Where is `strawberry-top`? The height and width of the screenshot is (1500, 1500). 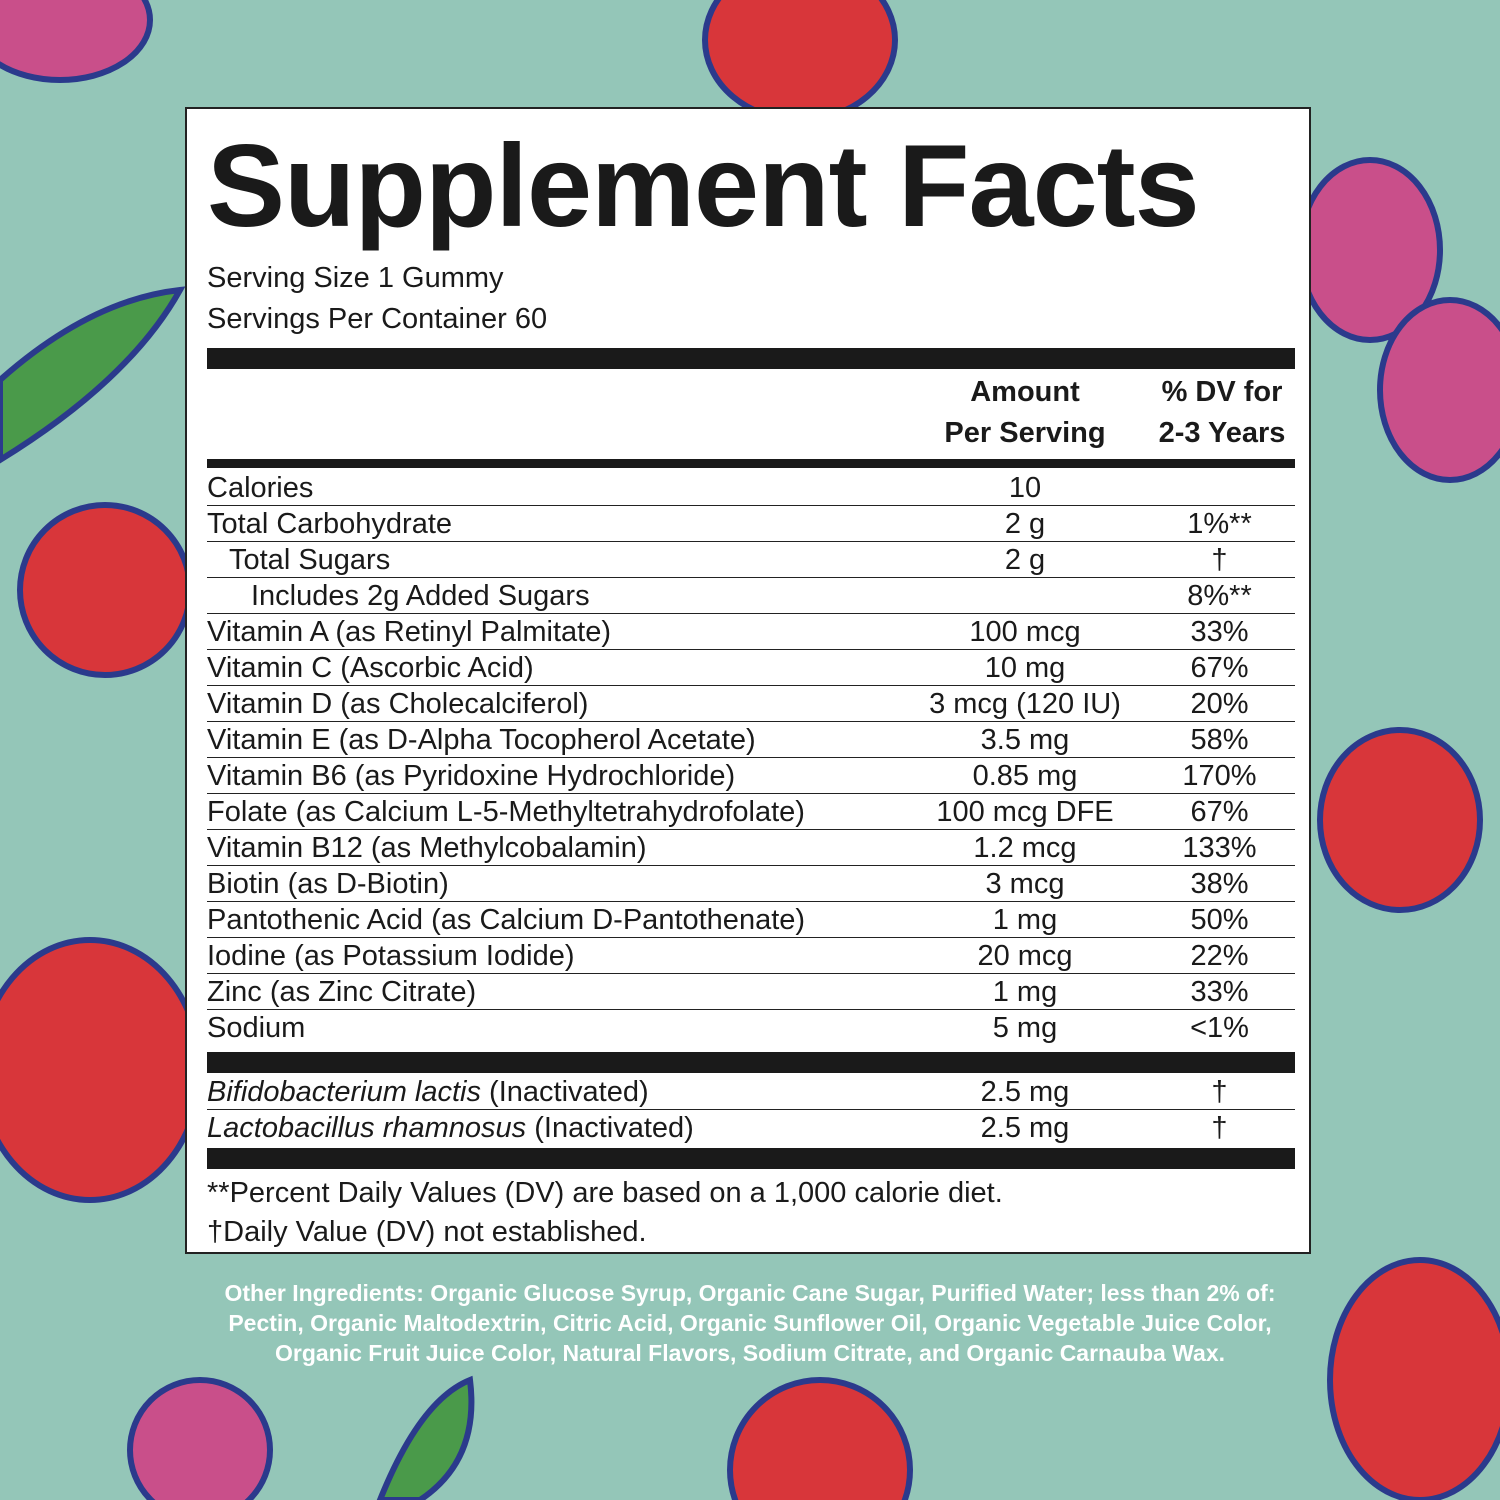 strawberry-top is located at coordinates (800, 61).